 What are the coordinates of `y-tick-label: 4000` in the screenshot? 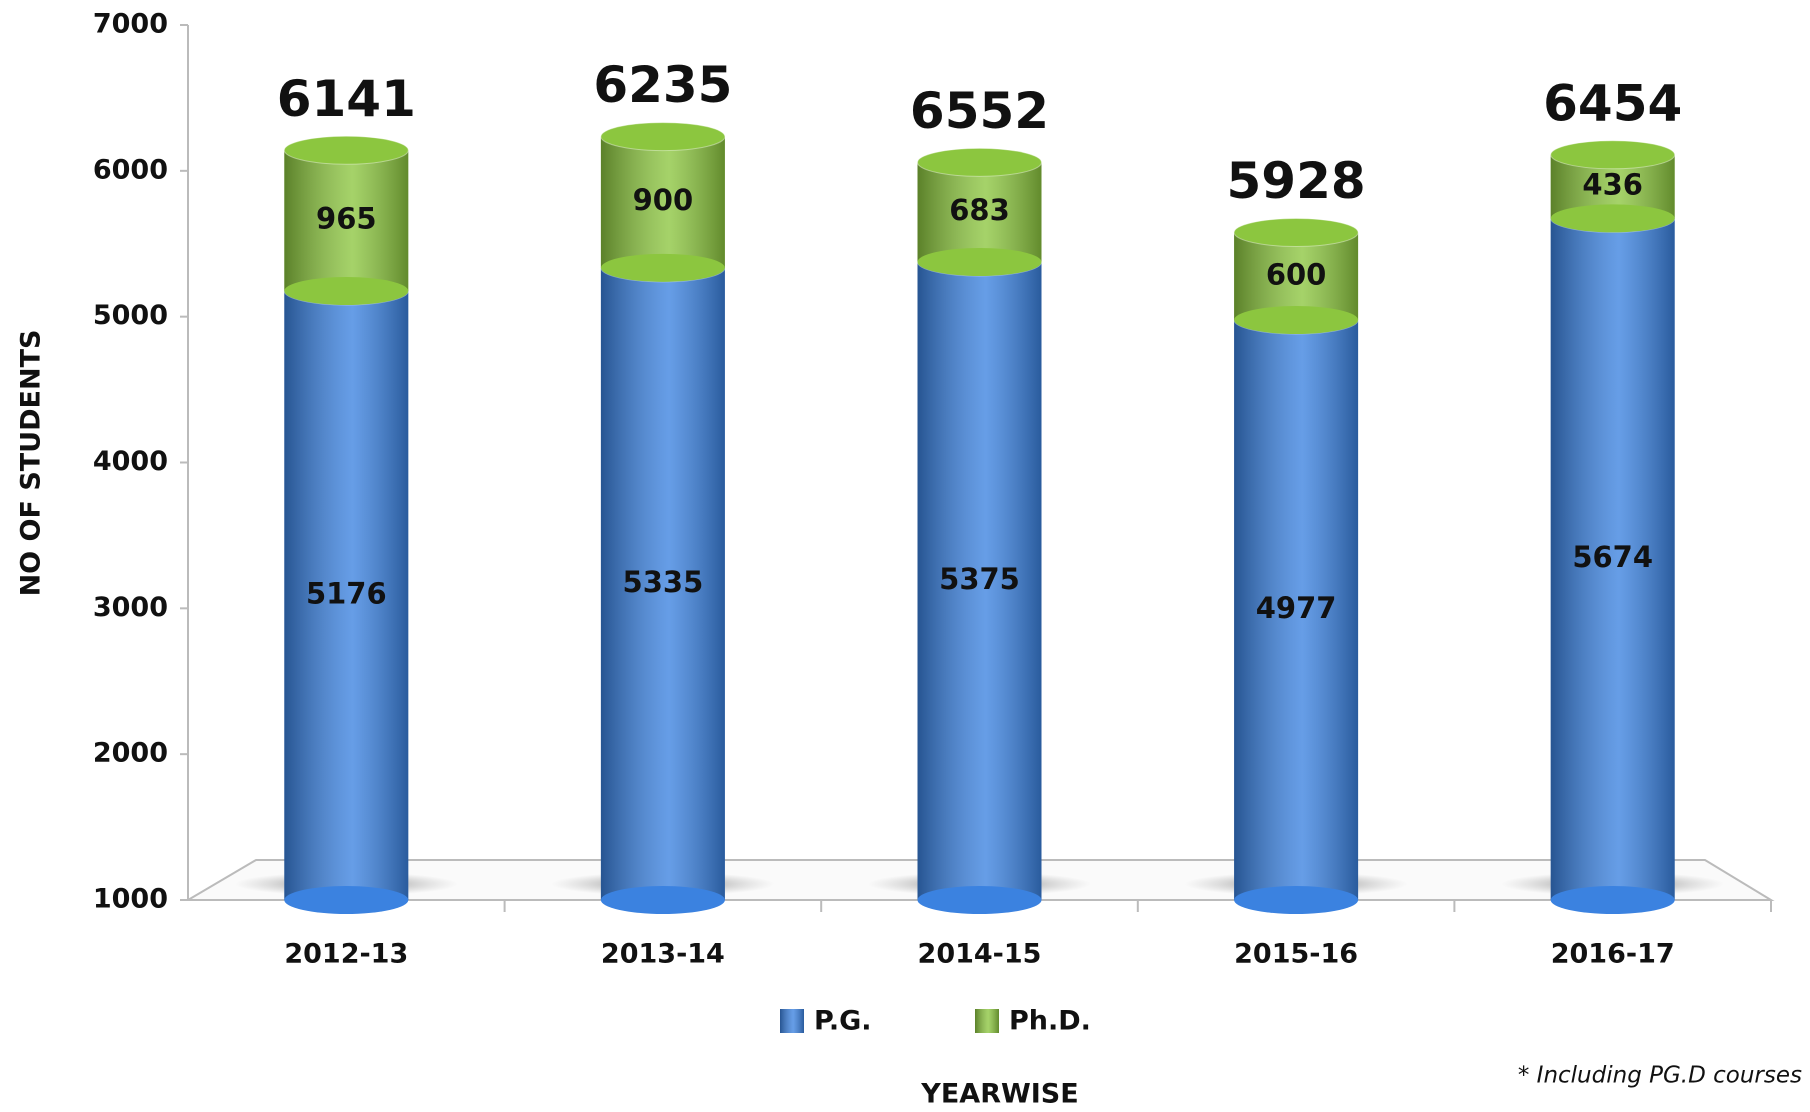 It's located at (130, 461).